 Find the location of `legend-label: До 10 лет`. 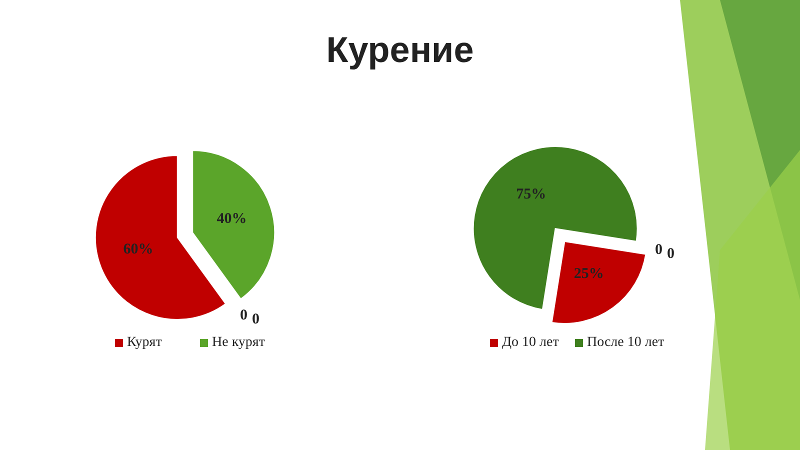

legend-label: До 10 лет is located at coordinates (530, 342).